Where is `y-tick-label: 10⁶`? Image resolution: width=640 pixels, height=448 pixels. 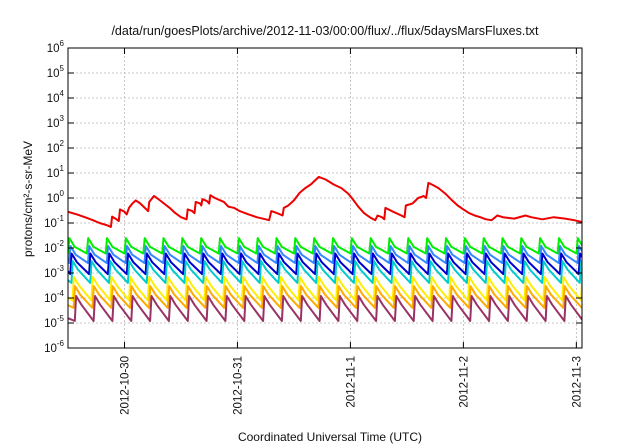 y-tick-label: 10⁶ is located at coordinates (56, 47).